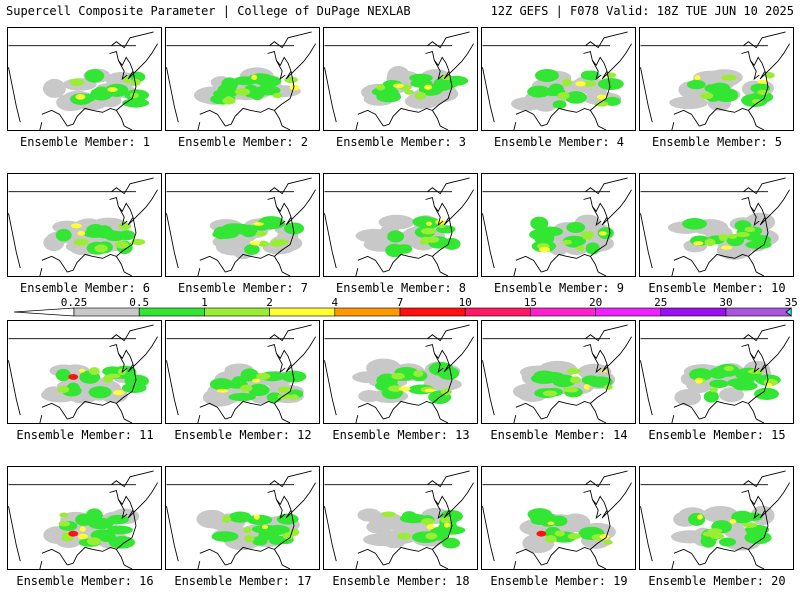  What do you see at coordinates (204, 303) in the screenshot?
I see `colorbar-tick-label: 1` at bounding box center [204, 303].